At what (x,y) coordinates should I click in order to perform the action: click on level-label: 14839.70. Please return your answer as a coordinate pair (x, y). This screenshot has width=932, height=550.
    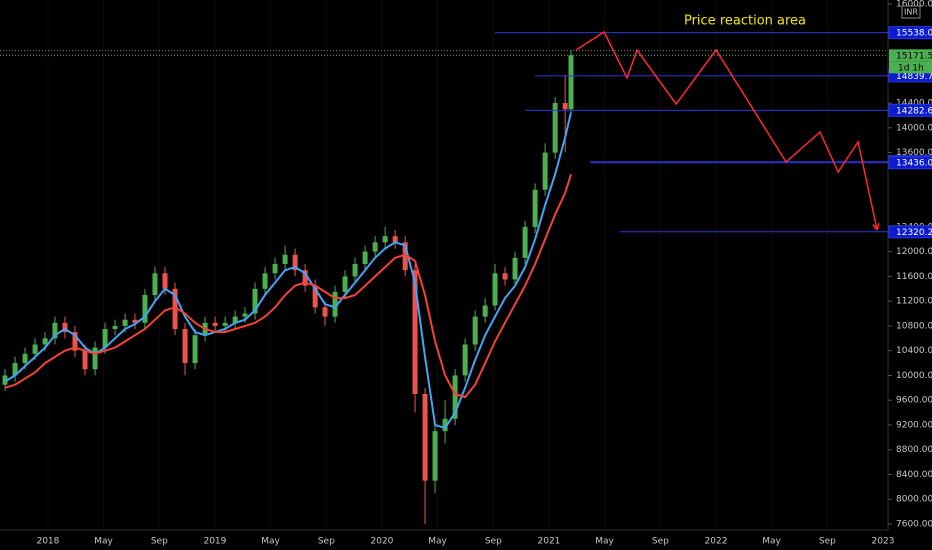
    Looking at the image, I should click on (914, 77).